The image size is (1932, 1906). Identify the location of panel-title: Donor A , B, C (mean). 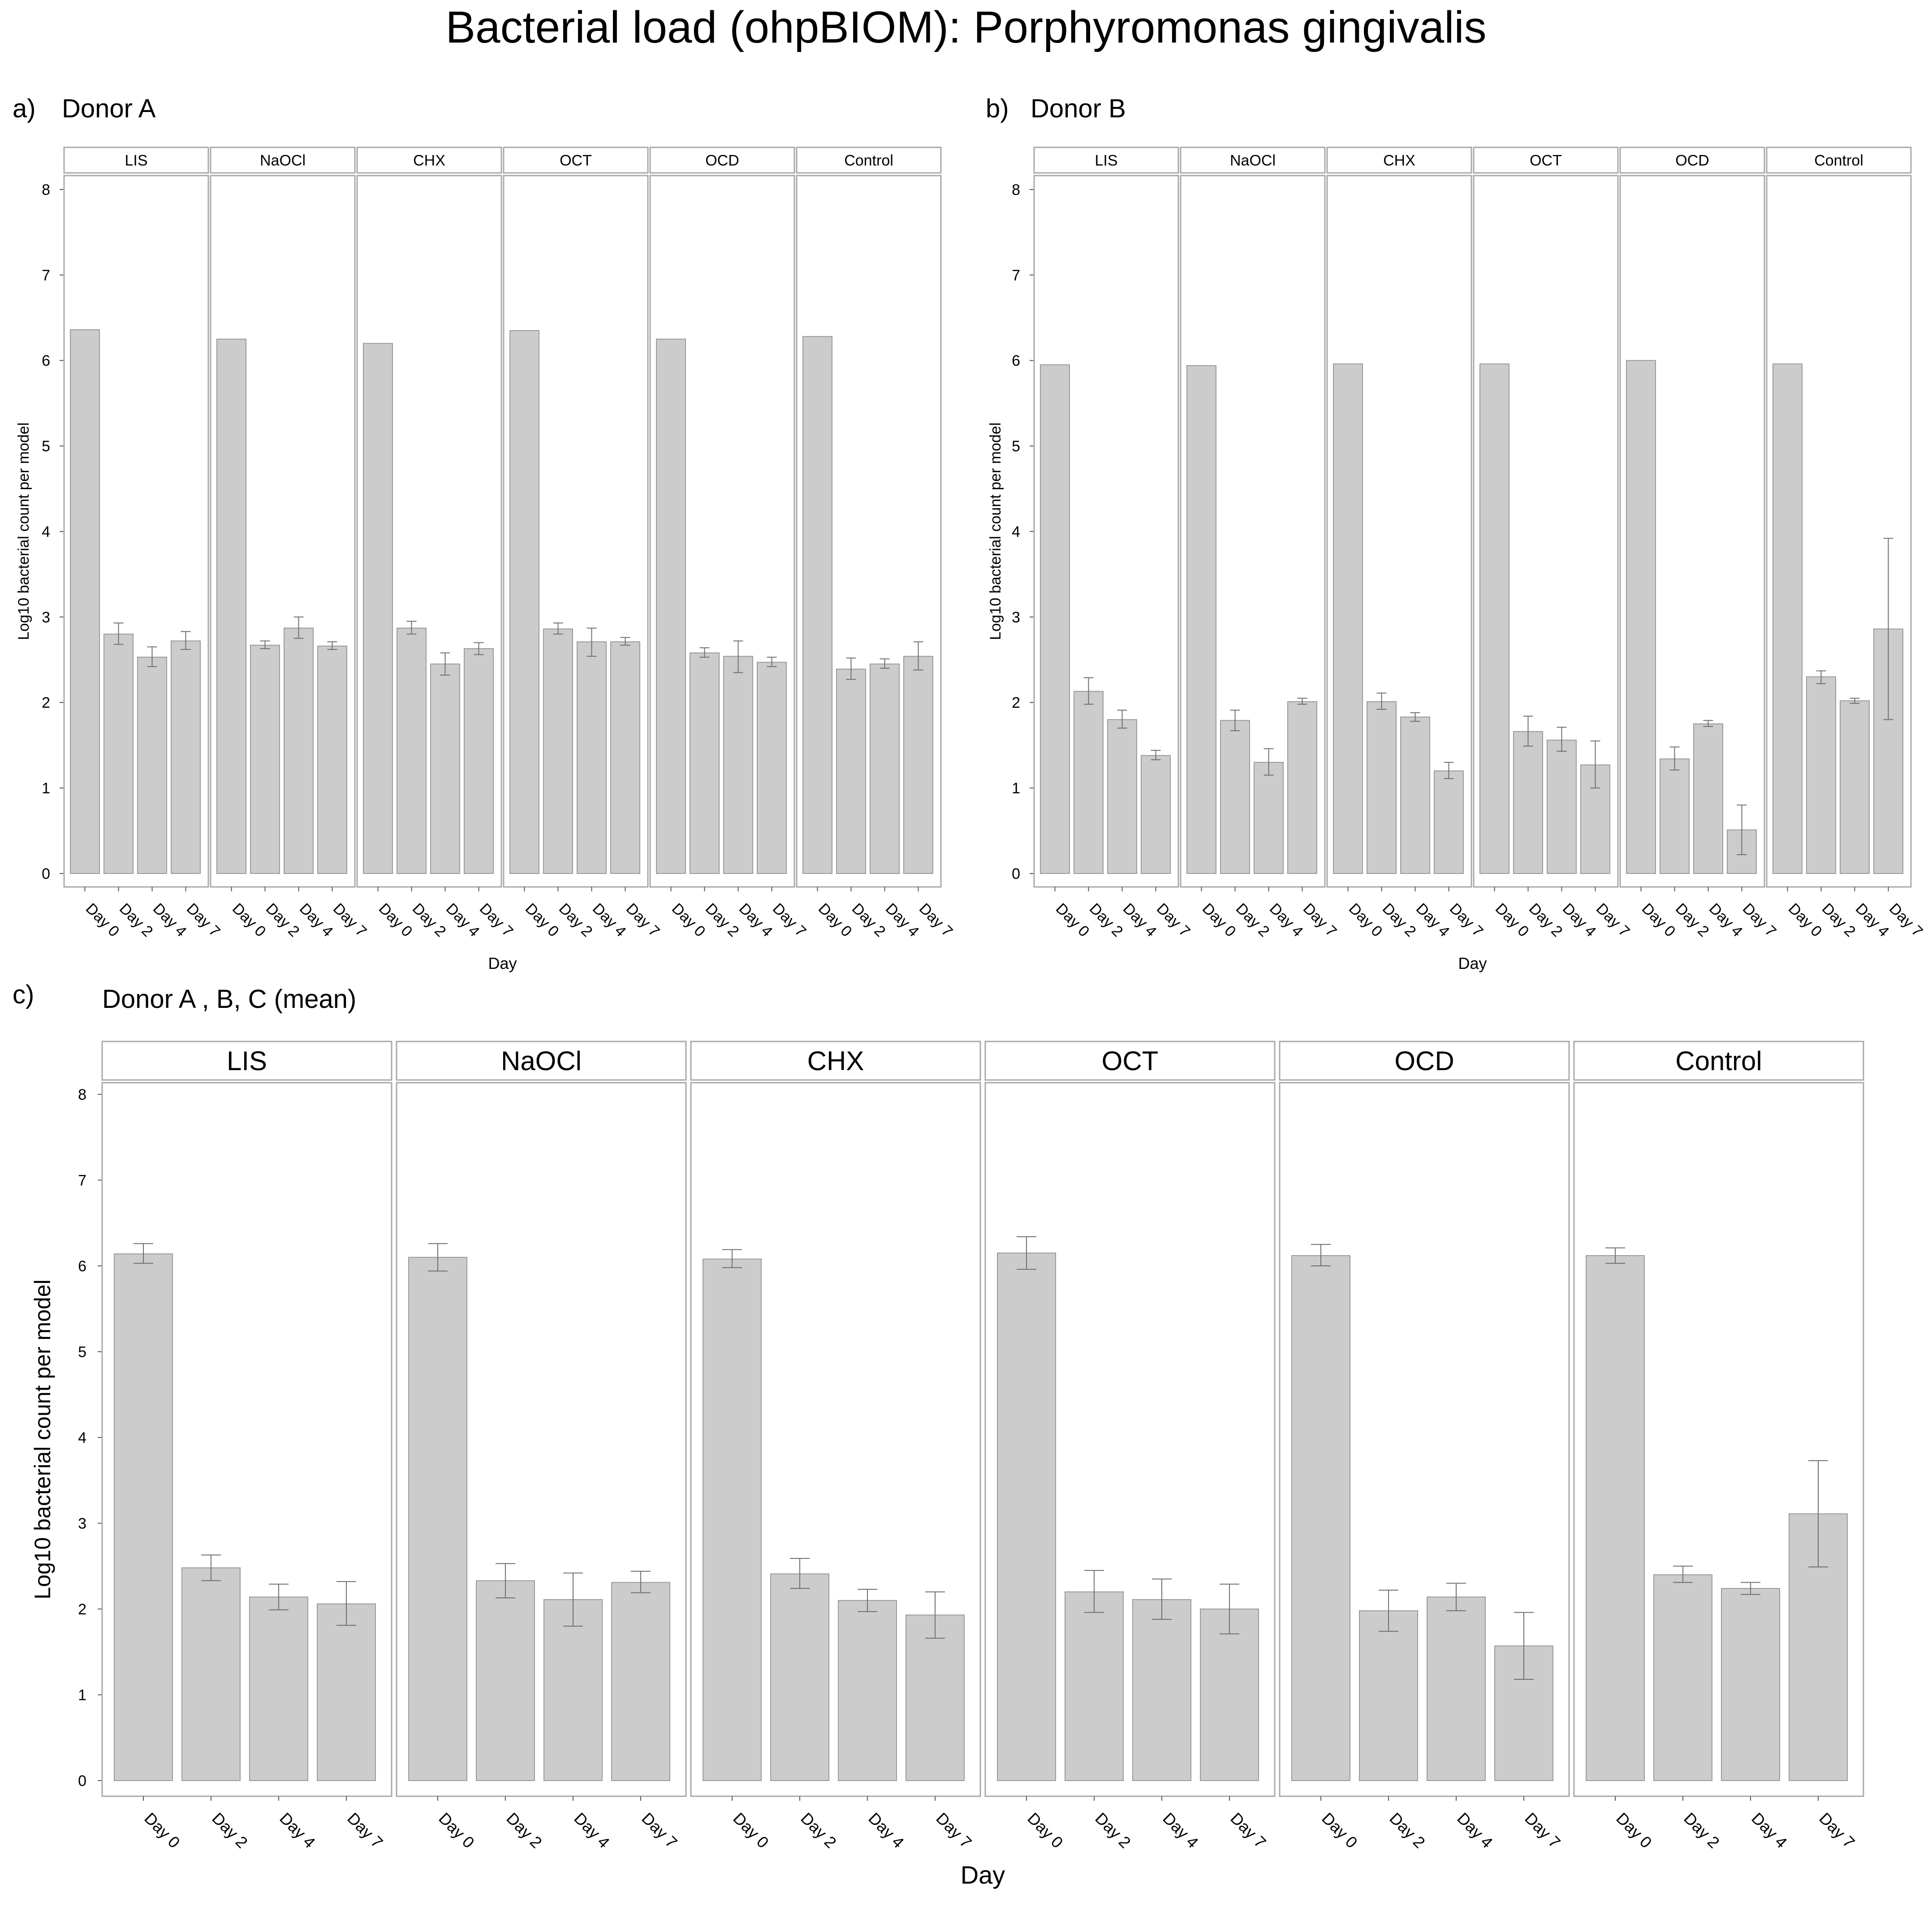
(229, 1000).